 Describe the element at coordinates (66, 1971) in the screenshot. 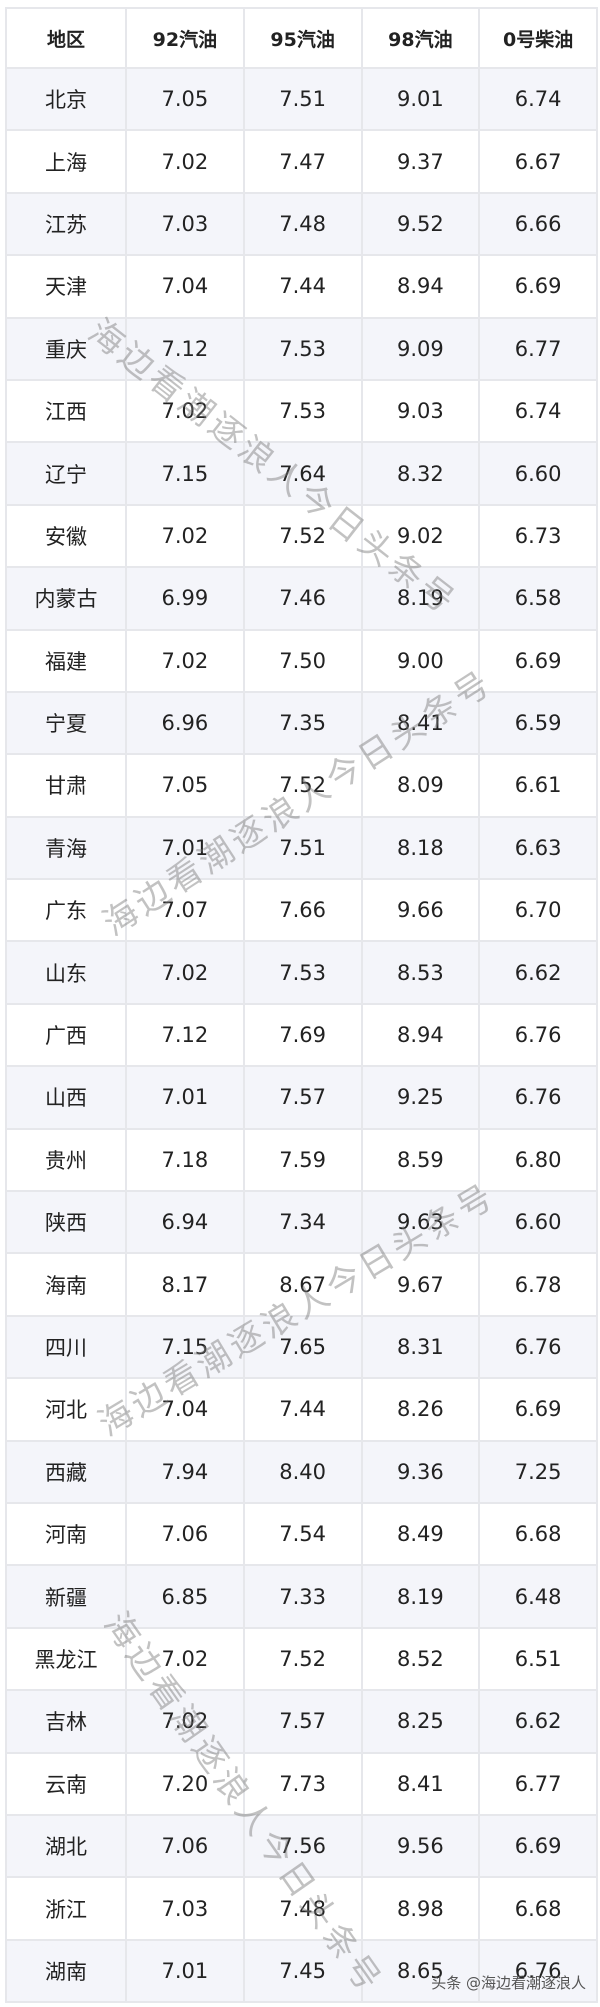

I see `cell-region: 湖南` at that location.